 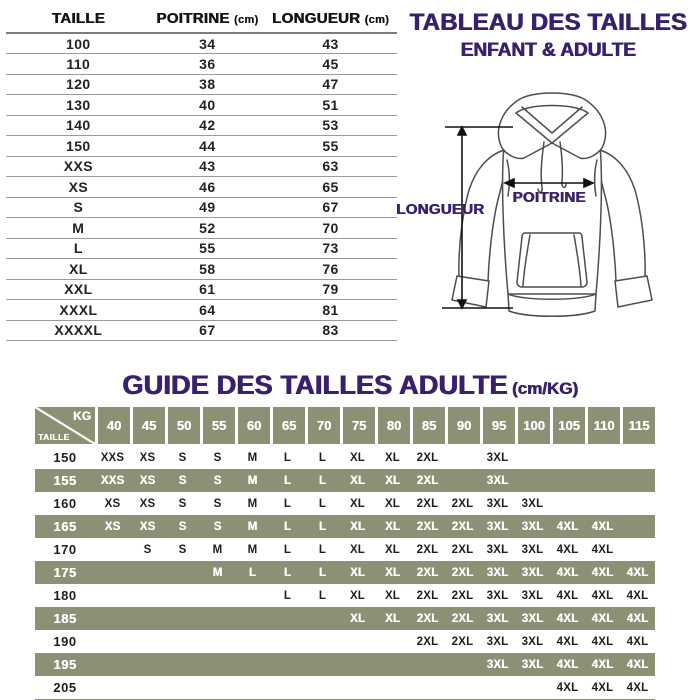 What do you see at coordinates (377, 20) in the screenshot?
I see `header-unit: (cm)` at bounding box center [377, 20].